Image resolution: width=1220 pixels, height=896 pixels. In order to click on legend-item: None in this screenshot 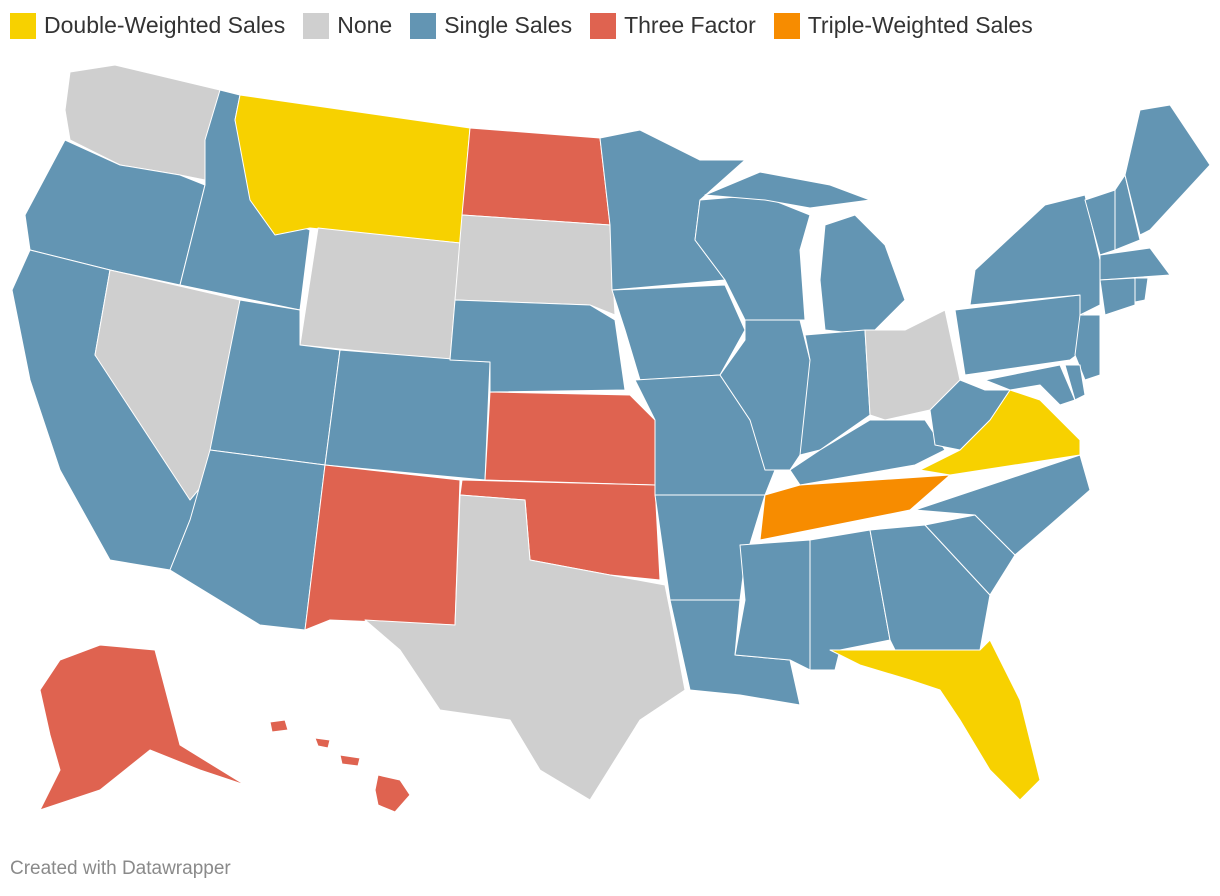, I will do `click(347, 25)`.